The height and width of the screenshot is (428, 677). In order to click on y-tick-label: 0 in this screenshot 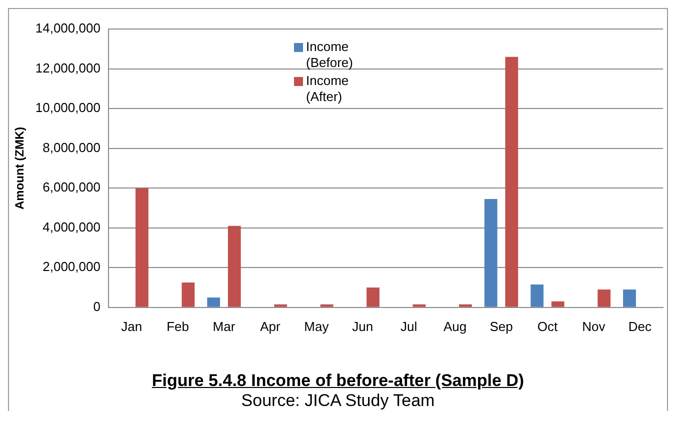, I will do `click(96, 306)`.